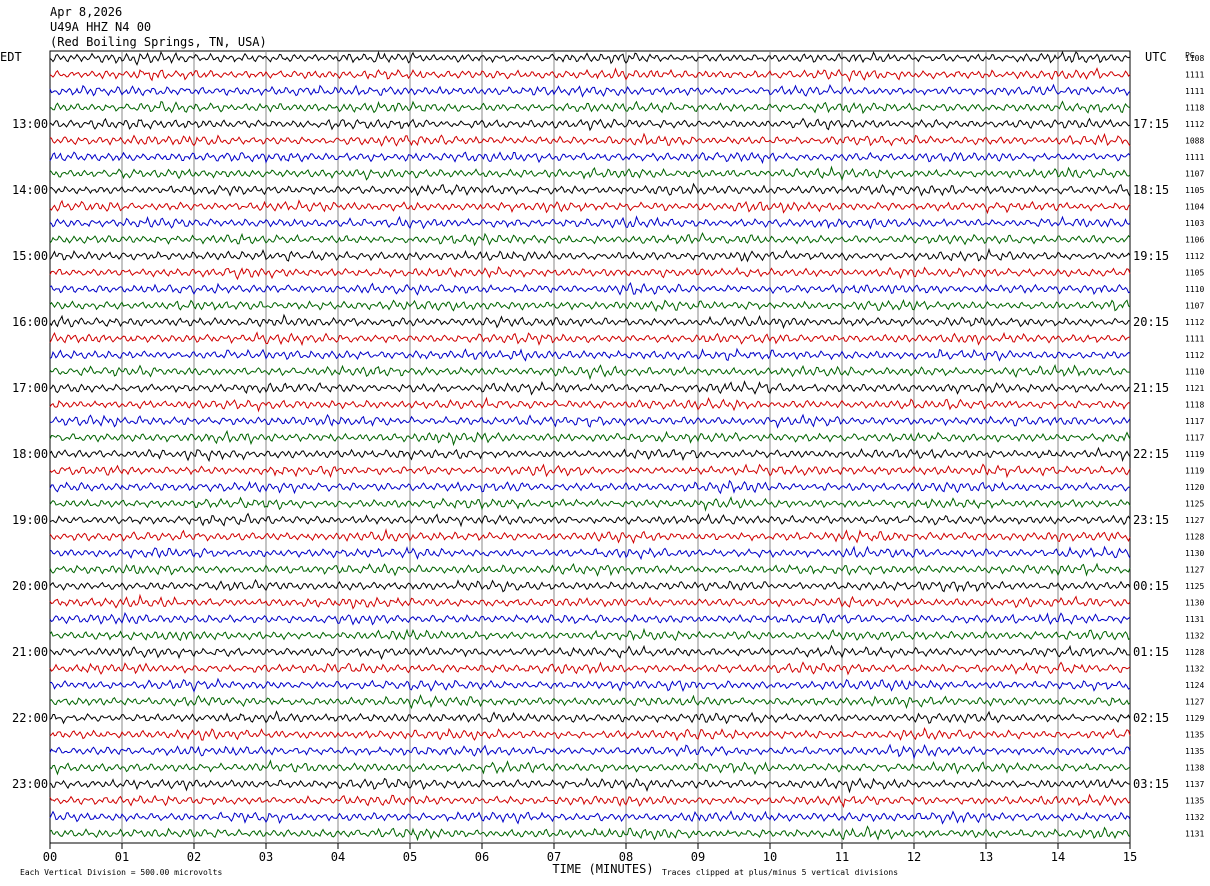 This screenshot has height=886, width=1210. Describe the element at coordinates (1194, 685) in the screenshot. I see `row-count: 1124` at that location.